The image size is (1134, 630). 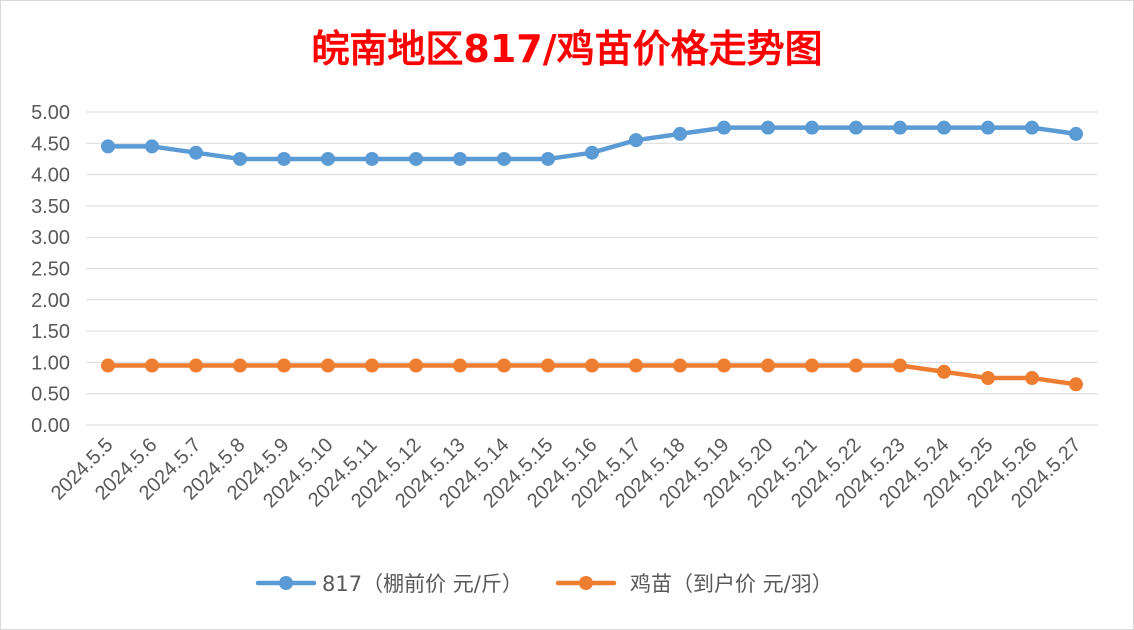 What do you see at coordinates (50, 176) in the screenshot?
I see `y-tick-label: 4.00` at bounding box center [50, 176].